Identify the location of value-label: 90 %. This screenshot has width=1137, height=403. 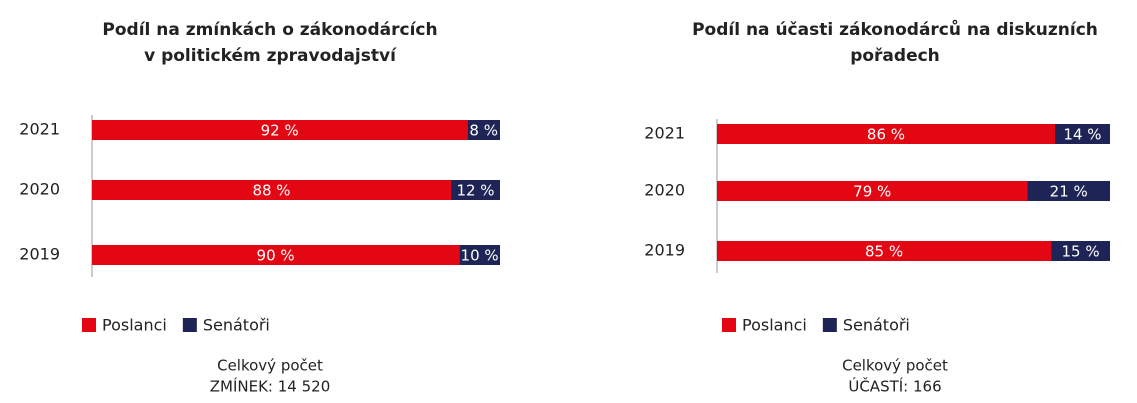
(276, 256).